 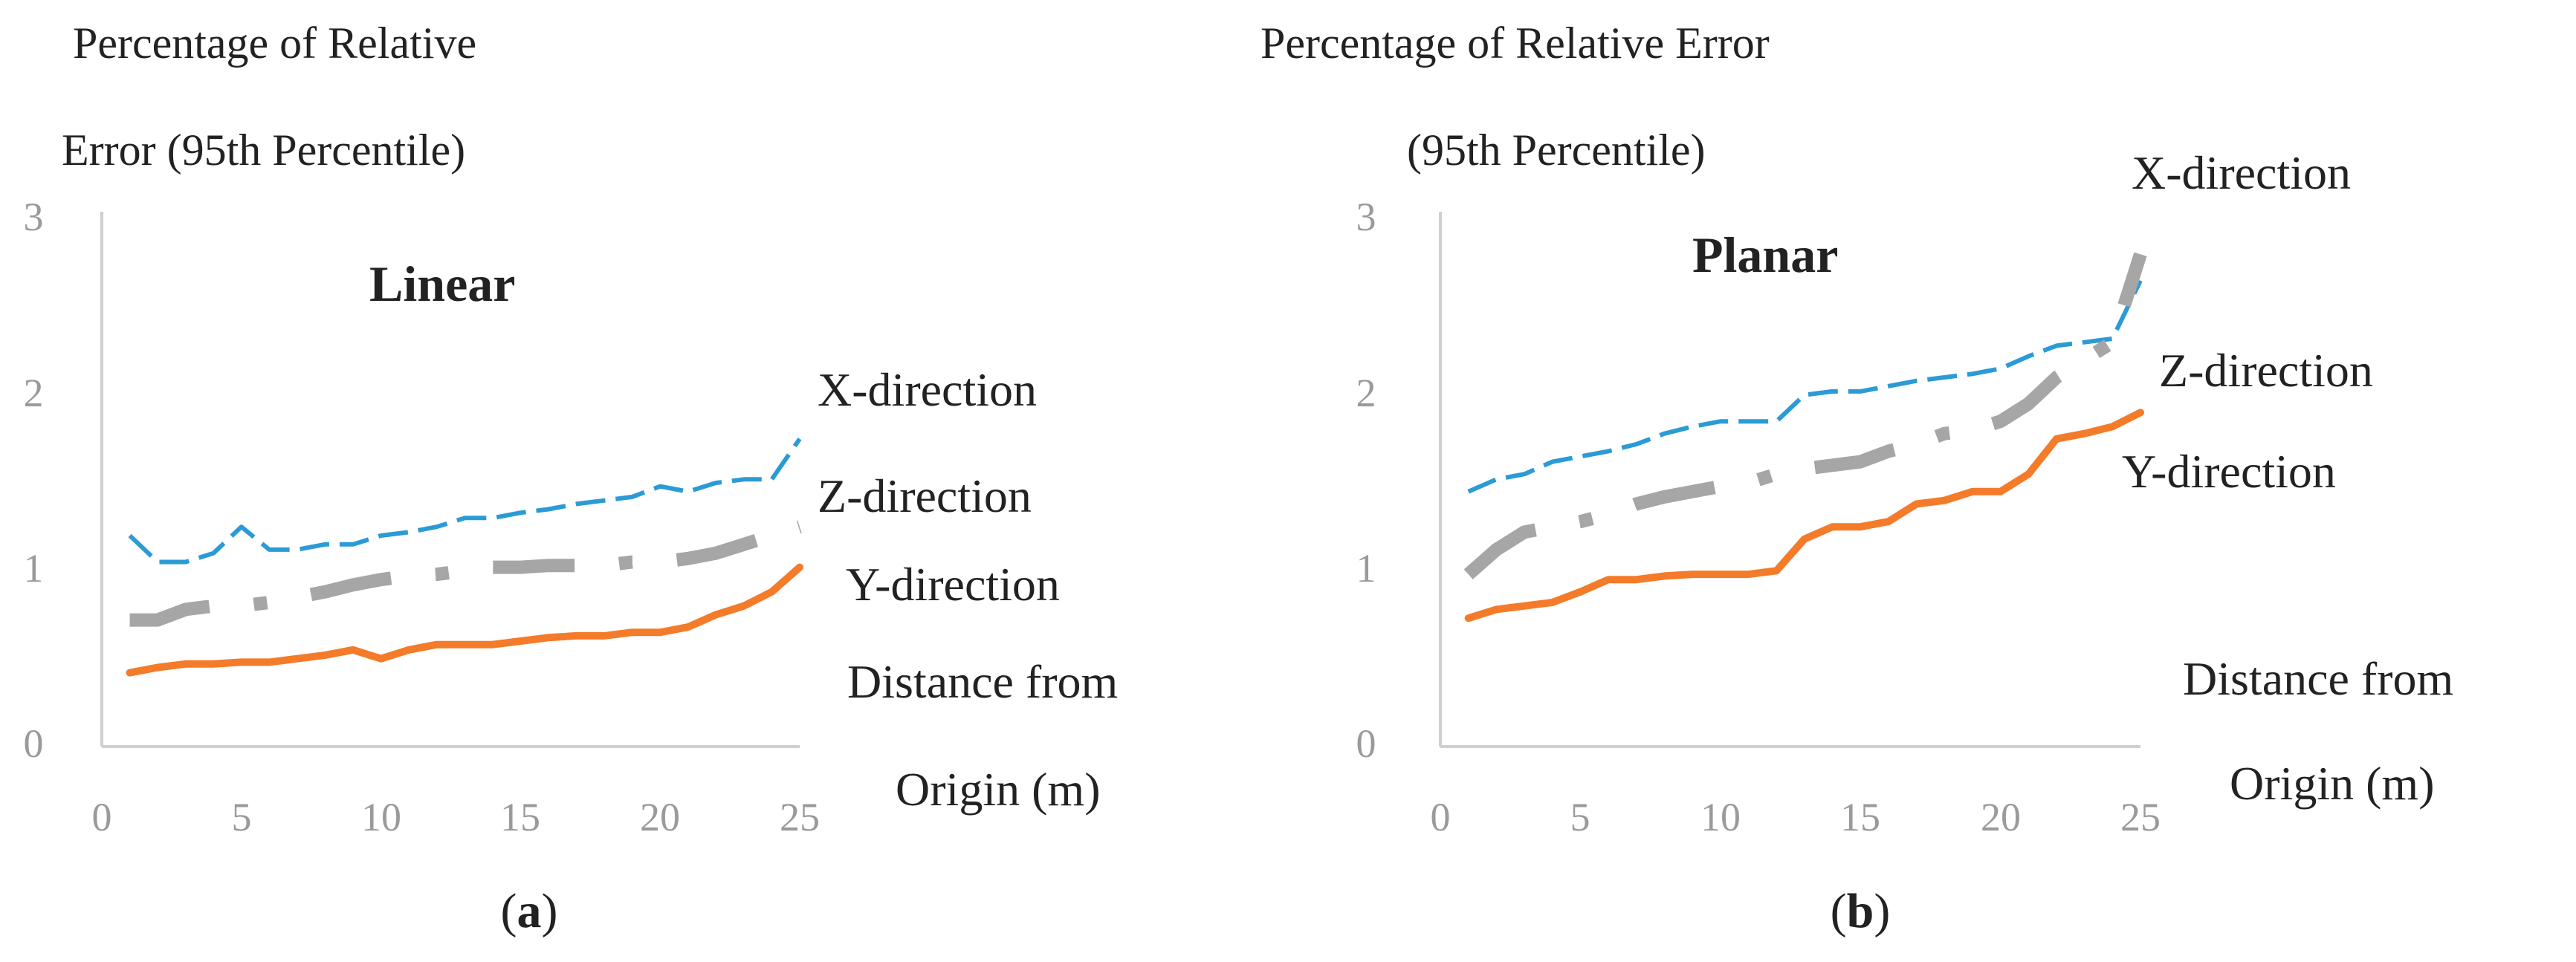 I want to click on chart-a-label-z-direction: Z-direction, so click(x=925, y=496).